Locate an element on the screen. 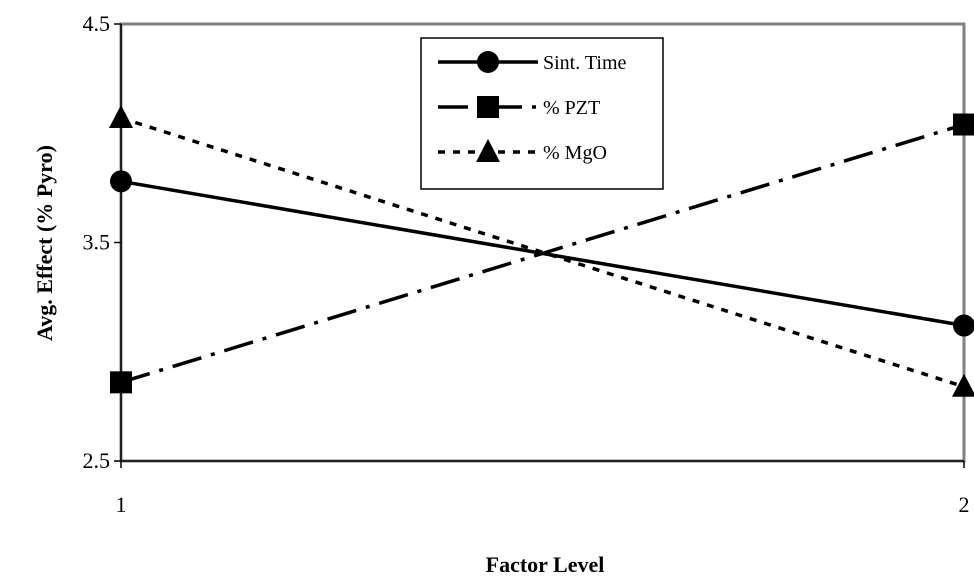 This screenshot has height=583, width=974. legend: Sint. Time % PZT % MgO is located at coordinates (542, 113).